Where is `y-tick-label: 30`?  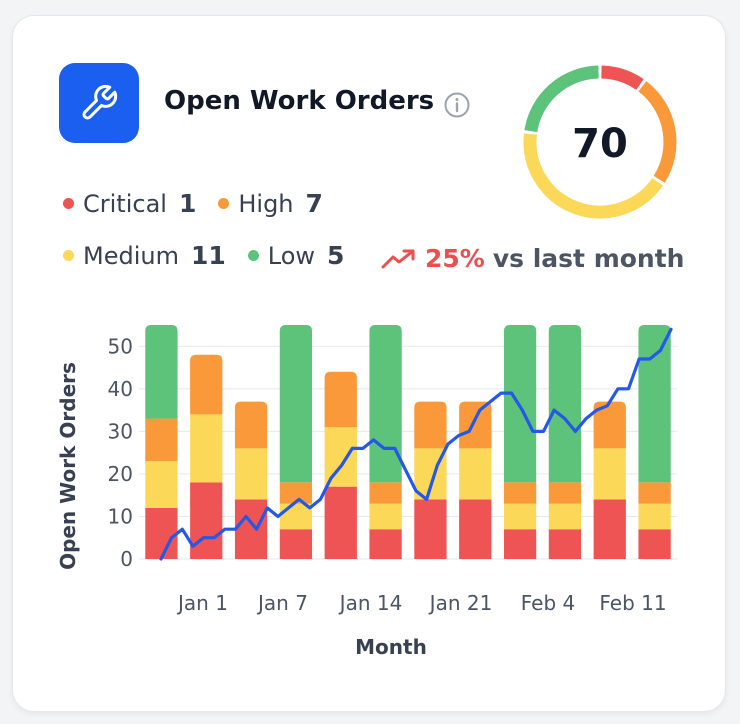 y-tick-label: 30 is located at coordinates (120, 431).